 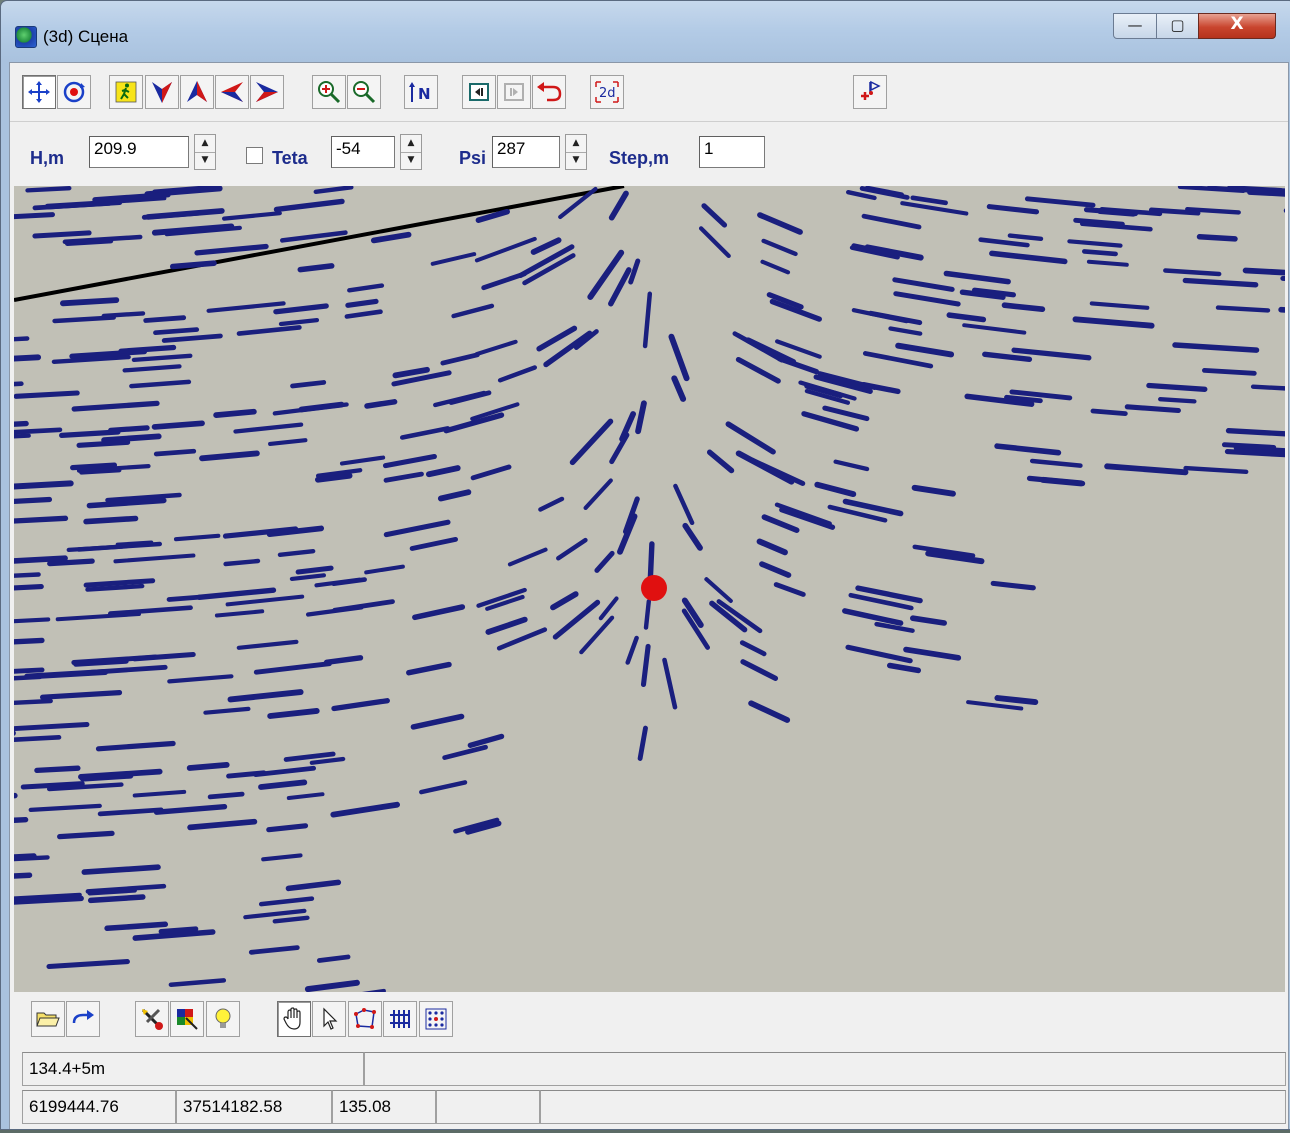 I want to click on h-spin-up-icon: ▲, so click(x=205, y=144).